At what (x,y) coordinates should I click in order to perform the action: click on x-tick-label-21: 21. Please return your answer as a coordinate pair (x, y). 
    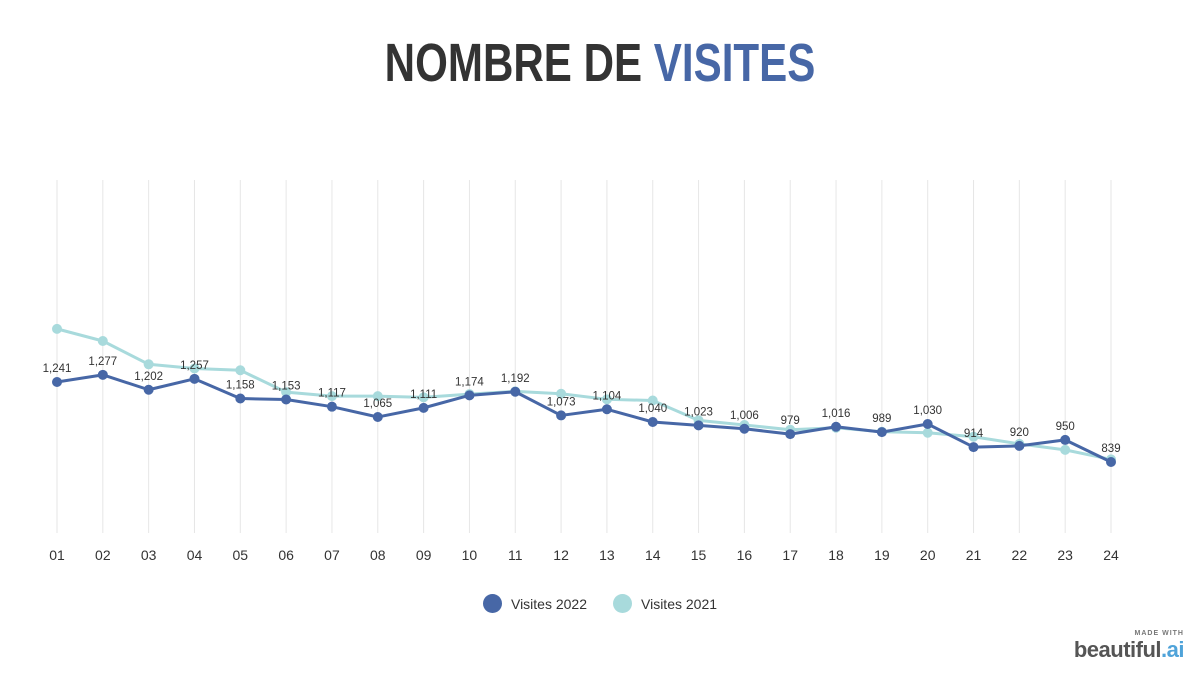
    Looking at the image, I should click on (974, 555).